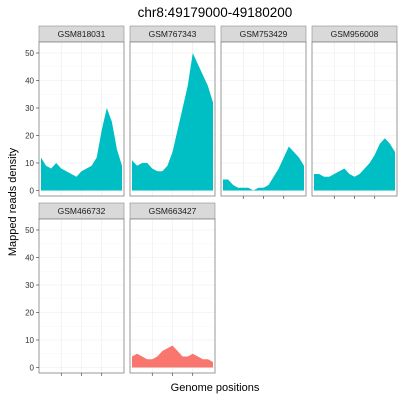  What do you see at coordinates (173, 211) in the screenshot?
I see `facet-strip-label: GSM663427` at bounding box center [173, 211].